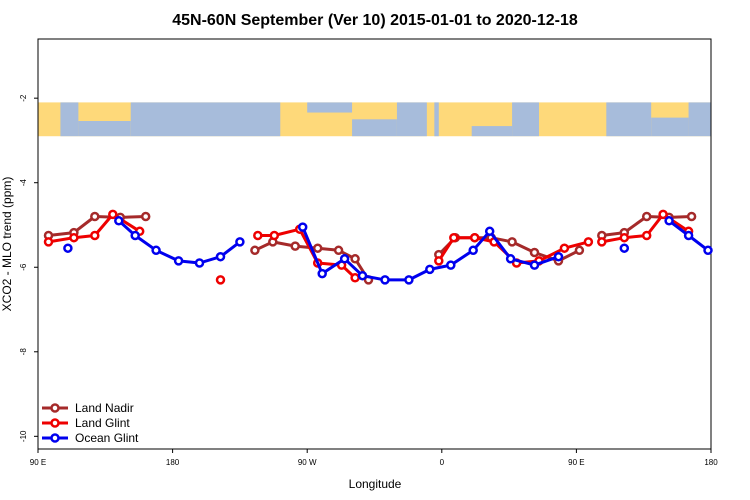 The width and height of the screenshot is (750, 500). I want to click on map-band, so click(374, 119).